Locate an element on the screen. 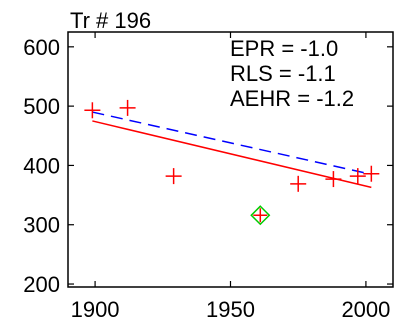 Image resolution: width=401 pixels, height=335 pixels. x-tick-label: 2000 is located at coordinates (365, 309).